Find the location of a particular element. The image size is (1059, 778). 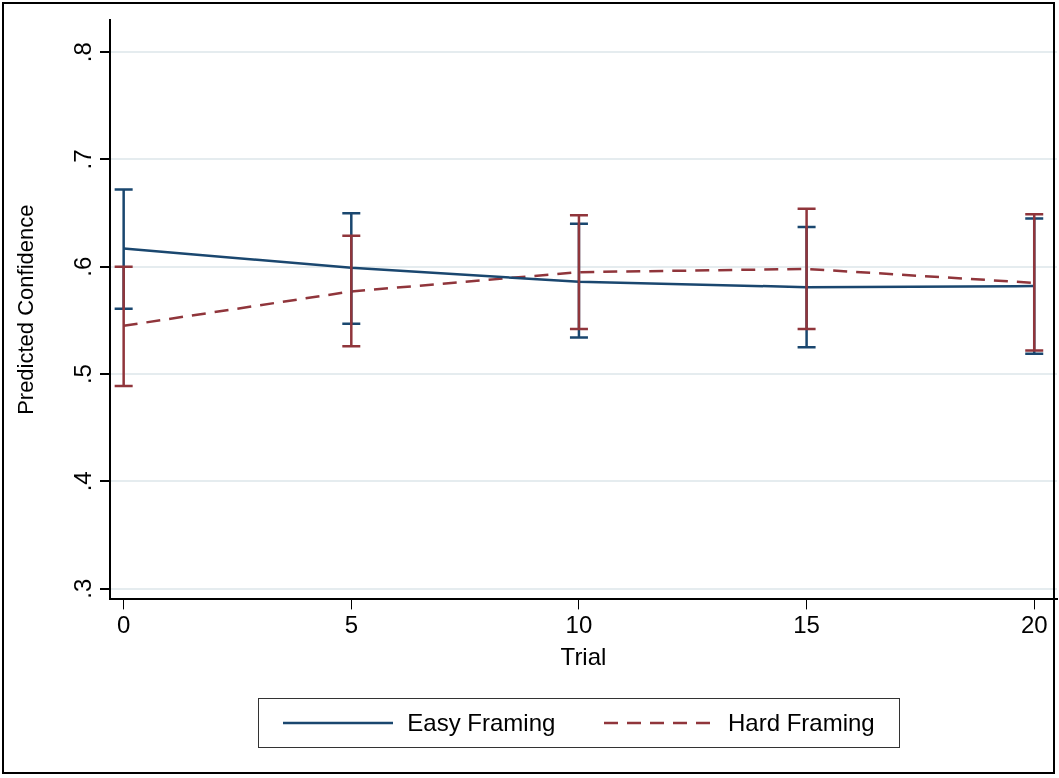

y-tick-label: .4 is located at coordinates (82, 481).